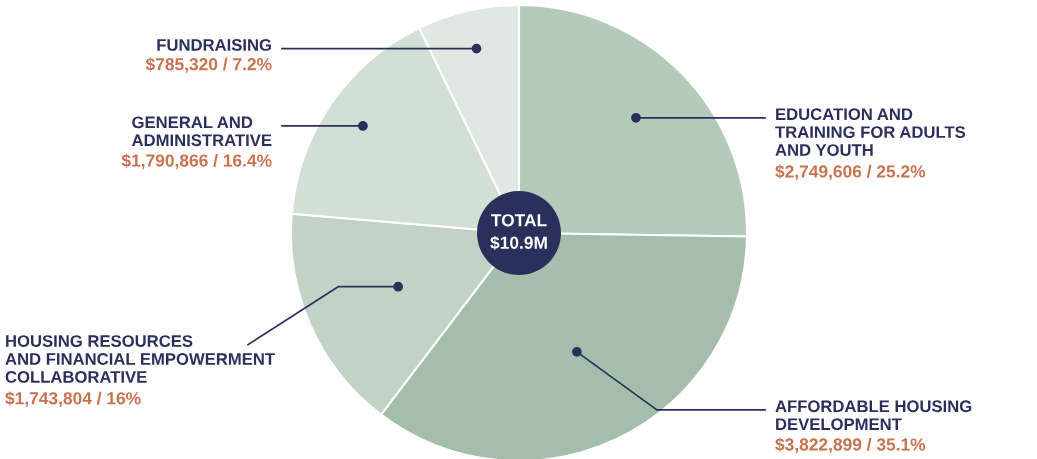 This screenshot has width=1037, height=459. What do you see at coordinates (140, 359) in the screenshot?
I see `slice-label: HOUSING RESOURCES AND FINANCIAL EMPOWERMENT COLLABORATIVE` at bounding box center [140, 359].